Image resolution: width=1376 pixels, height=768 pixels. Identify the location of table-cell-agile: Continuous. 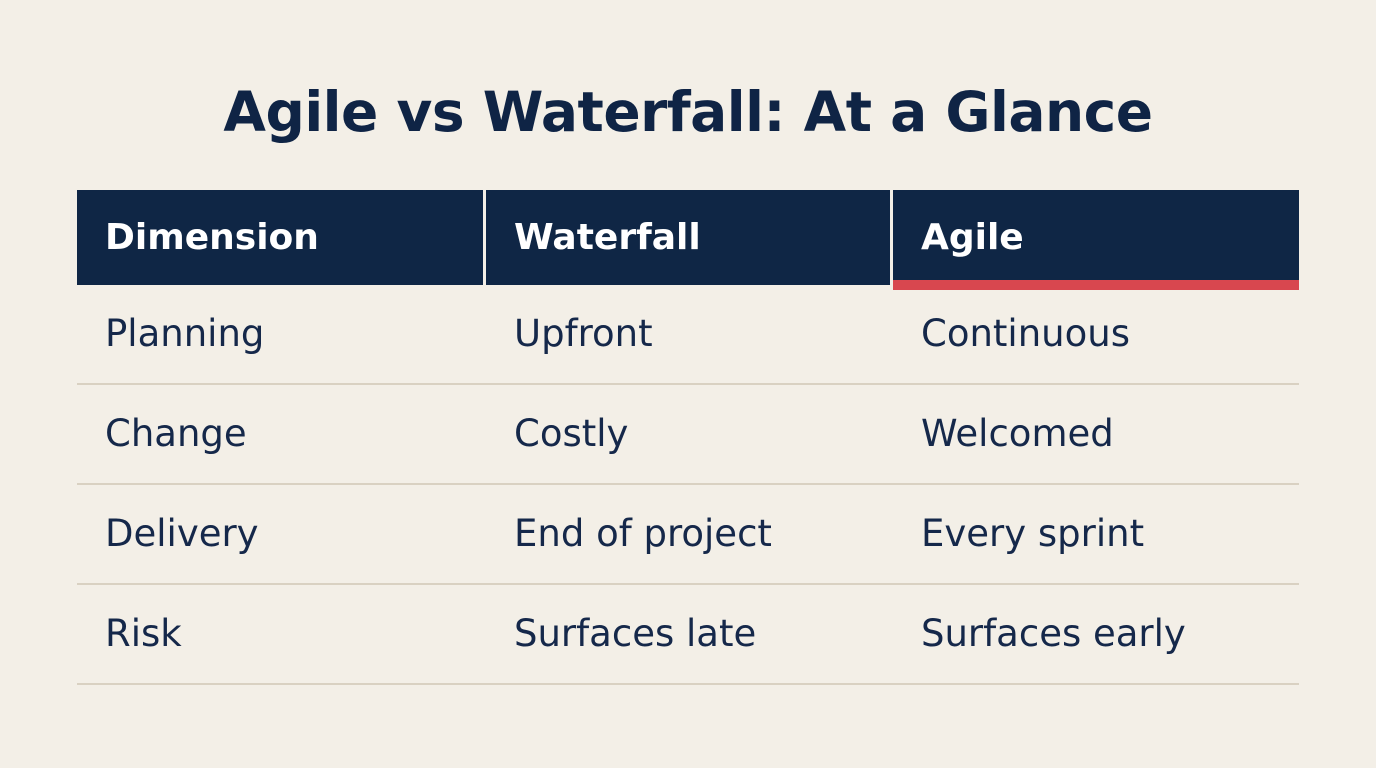
(1025, 333).